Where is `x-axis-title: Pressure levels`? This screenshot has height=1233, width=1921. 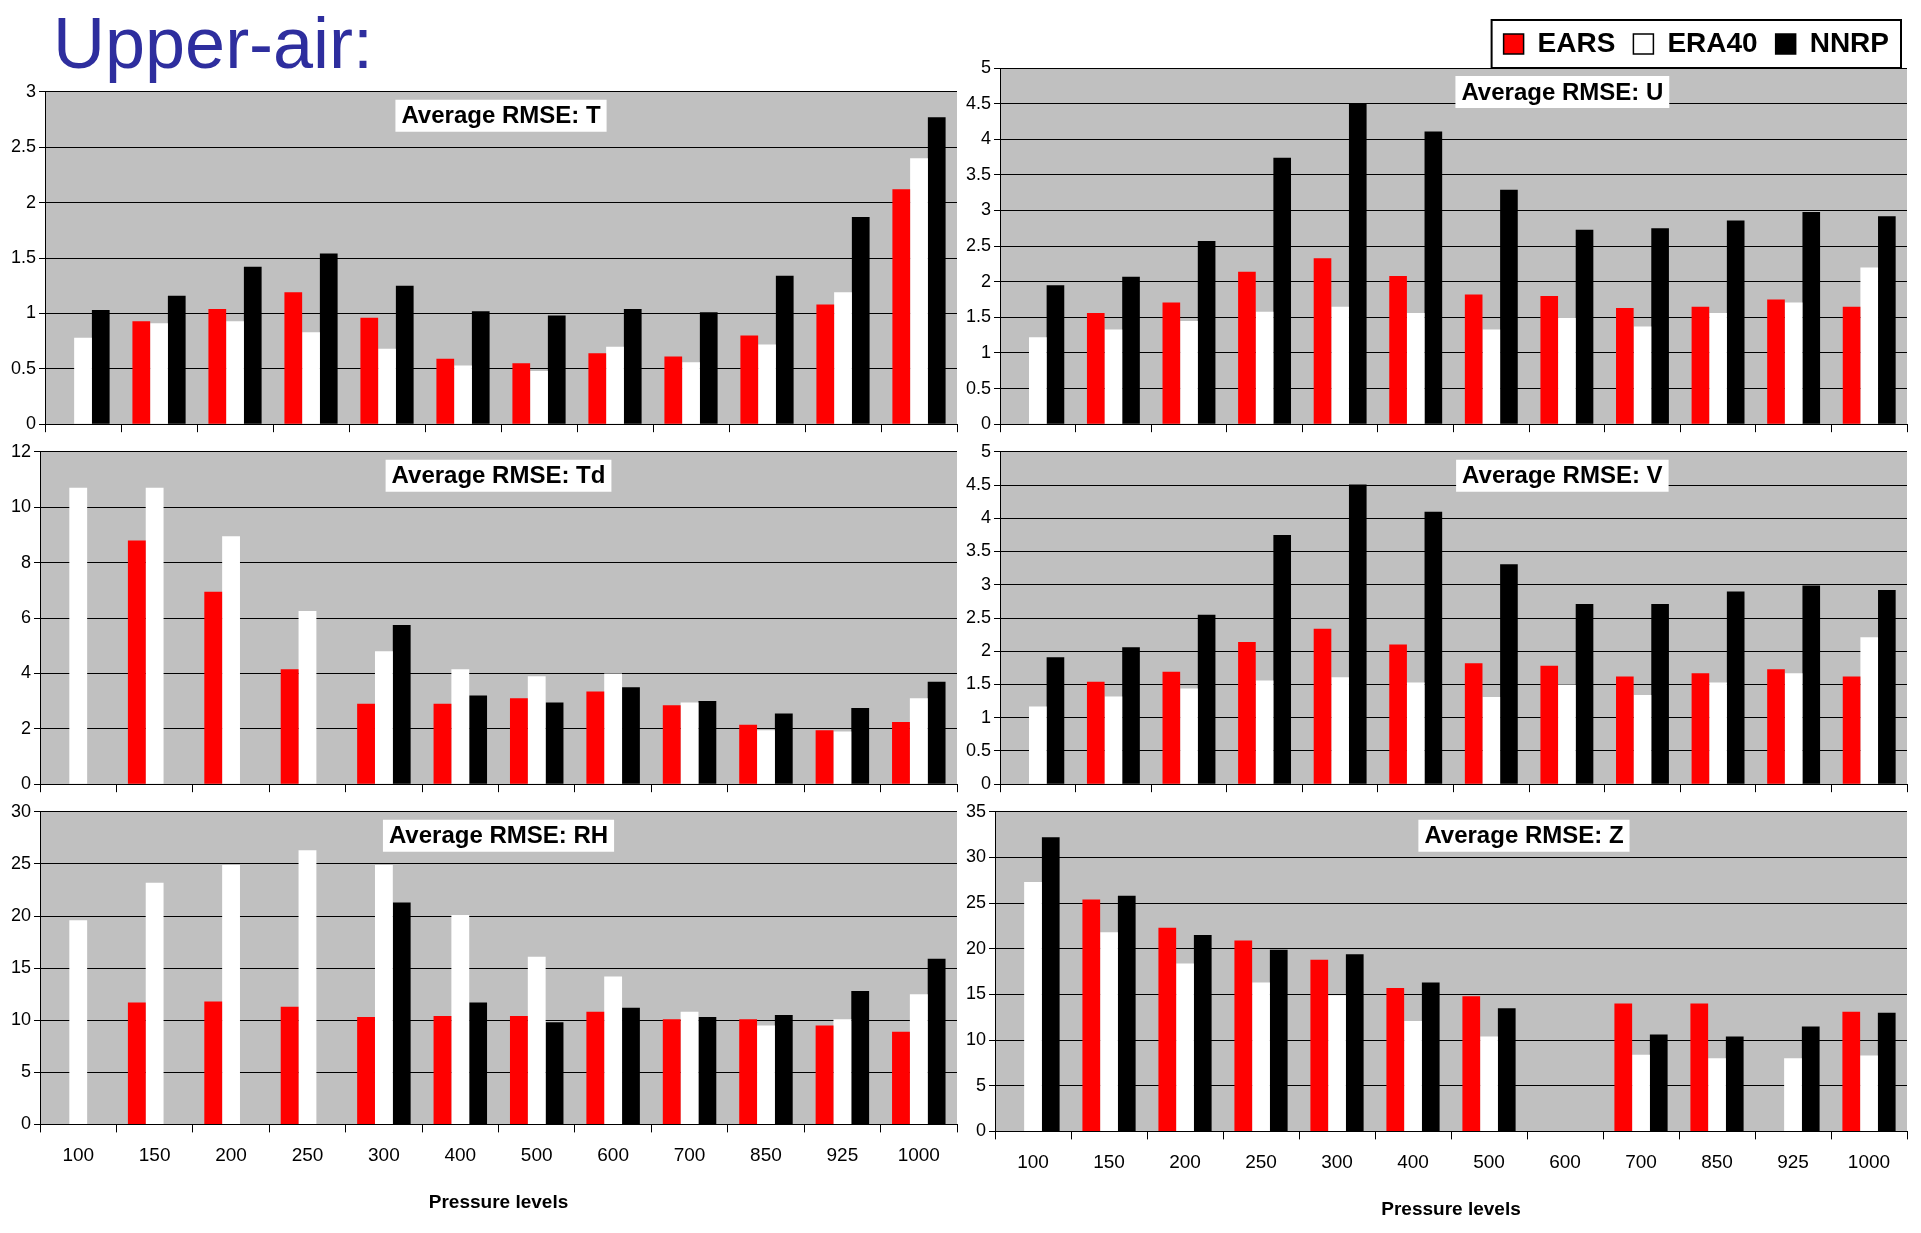 x-axis-title: Pressure levels is located at coordinates (498, 1201).